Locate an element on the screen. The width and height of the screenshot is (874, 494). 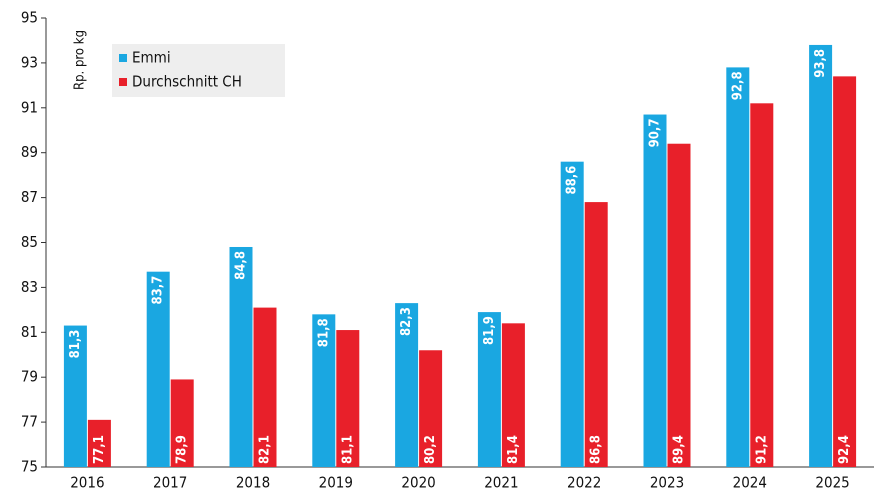
y-tick-label: 85 is located at coordinates (29, 242).